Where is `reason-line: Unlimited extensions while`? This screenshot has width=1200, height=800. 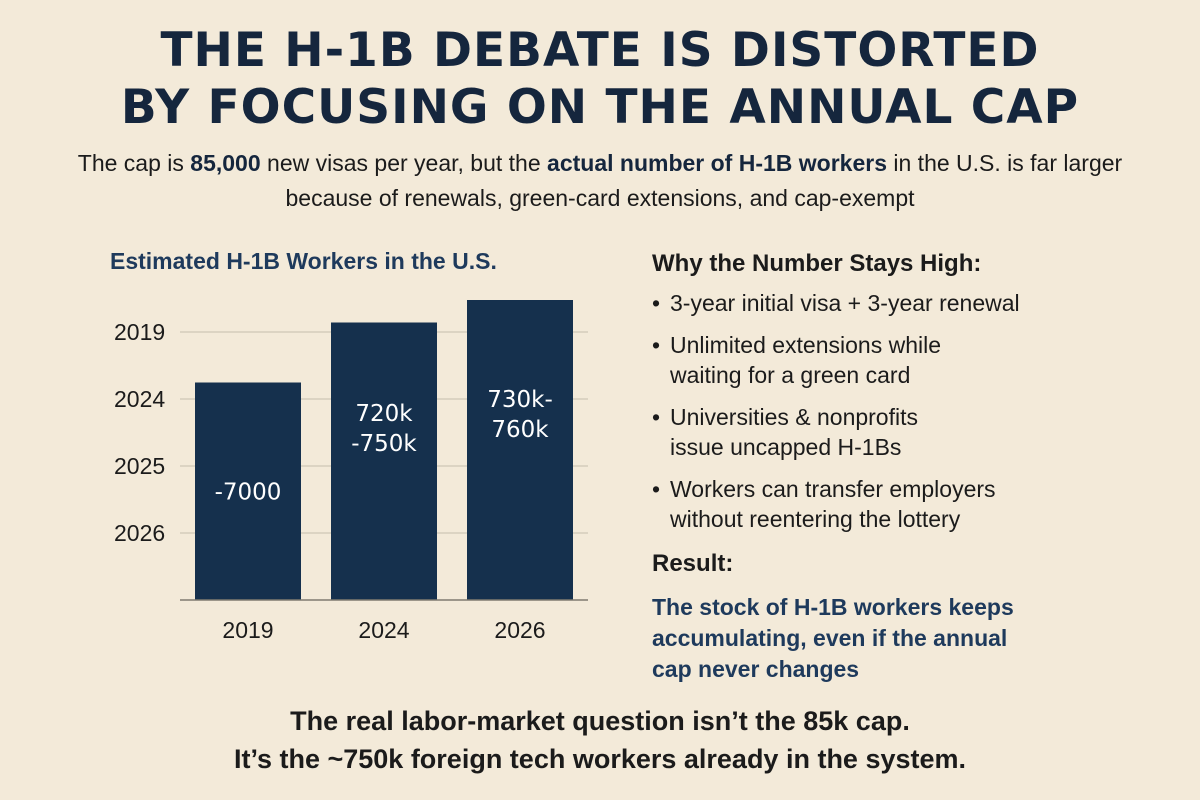 reason-line: Unlimited extensions while is located at coordinates (806, 345).